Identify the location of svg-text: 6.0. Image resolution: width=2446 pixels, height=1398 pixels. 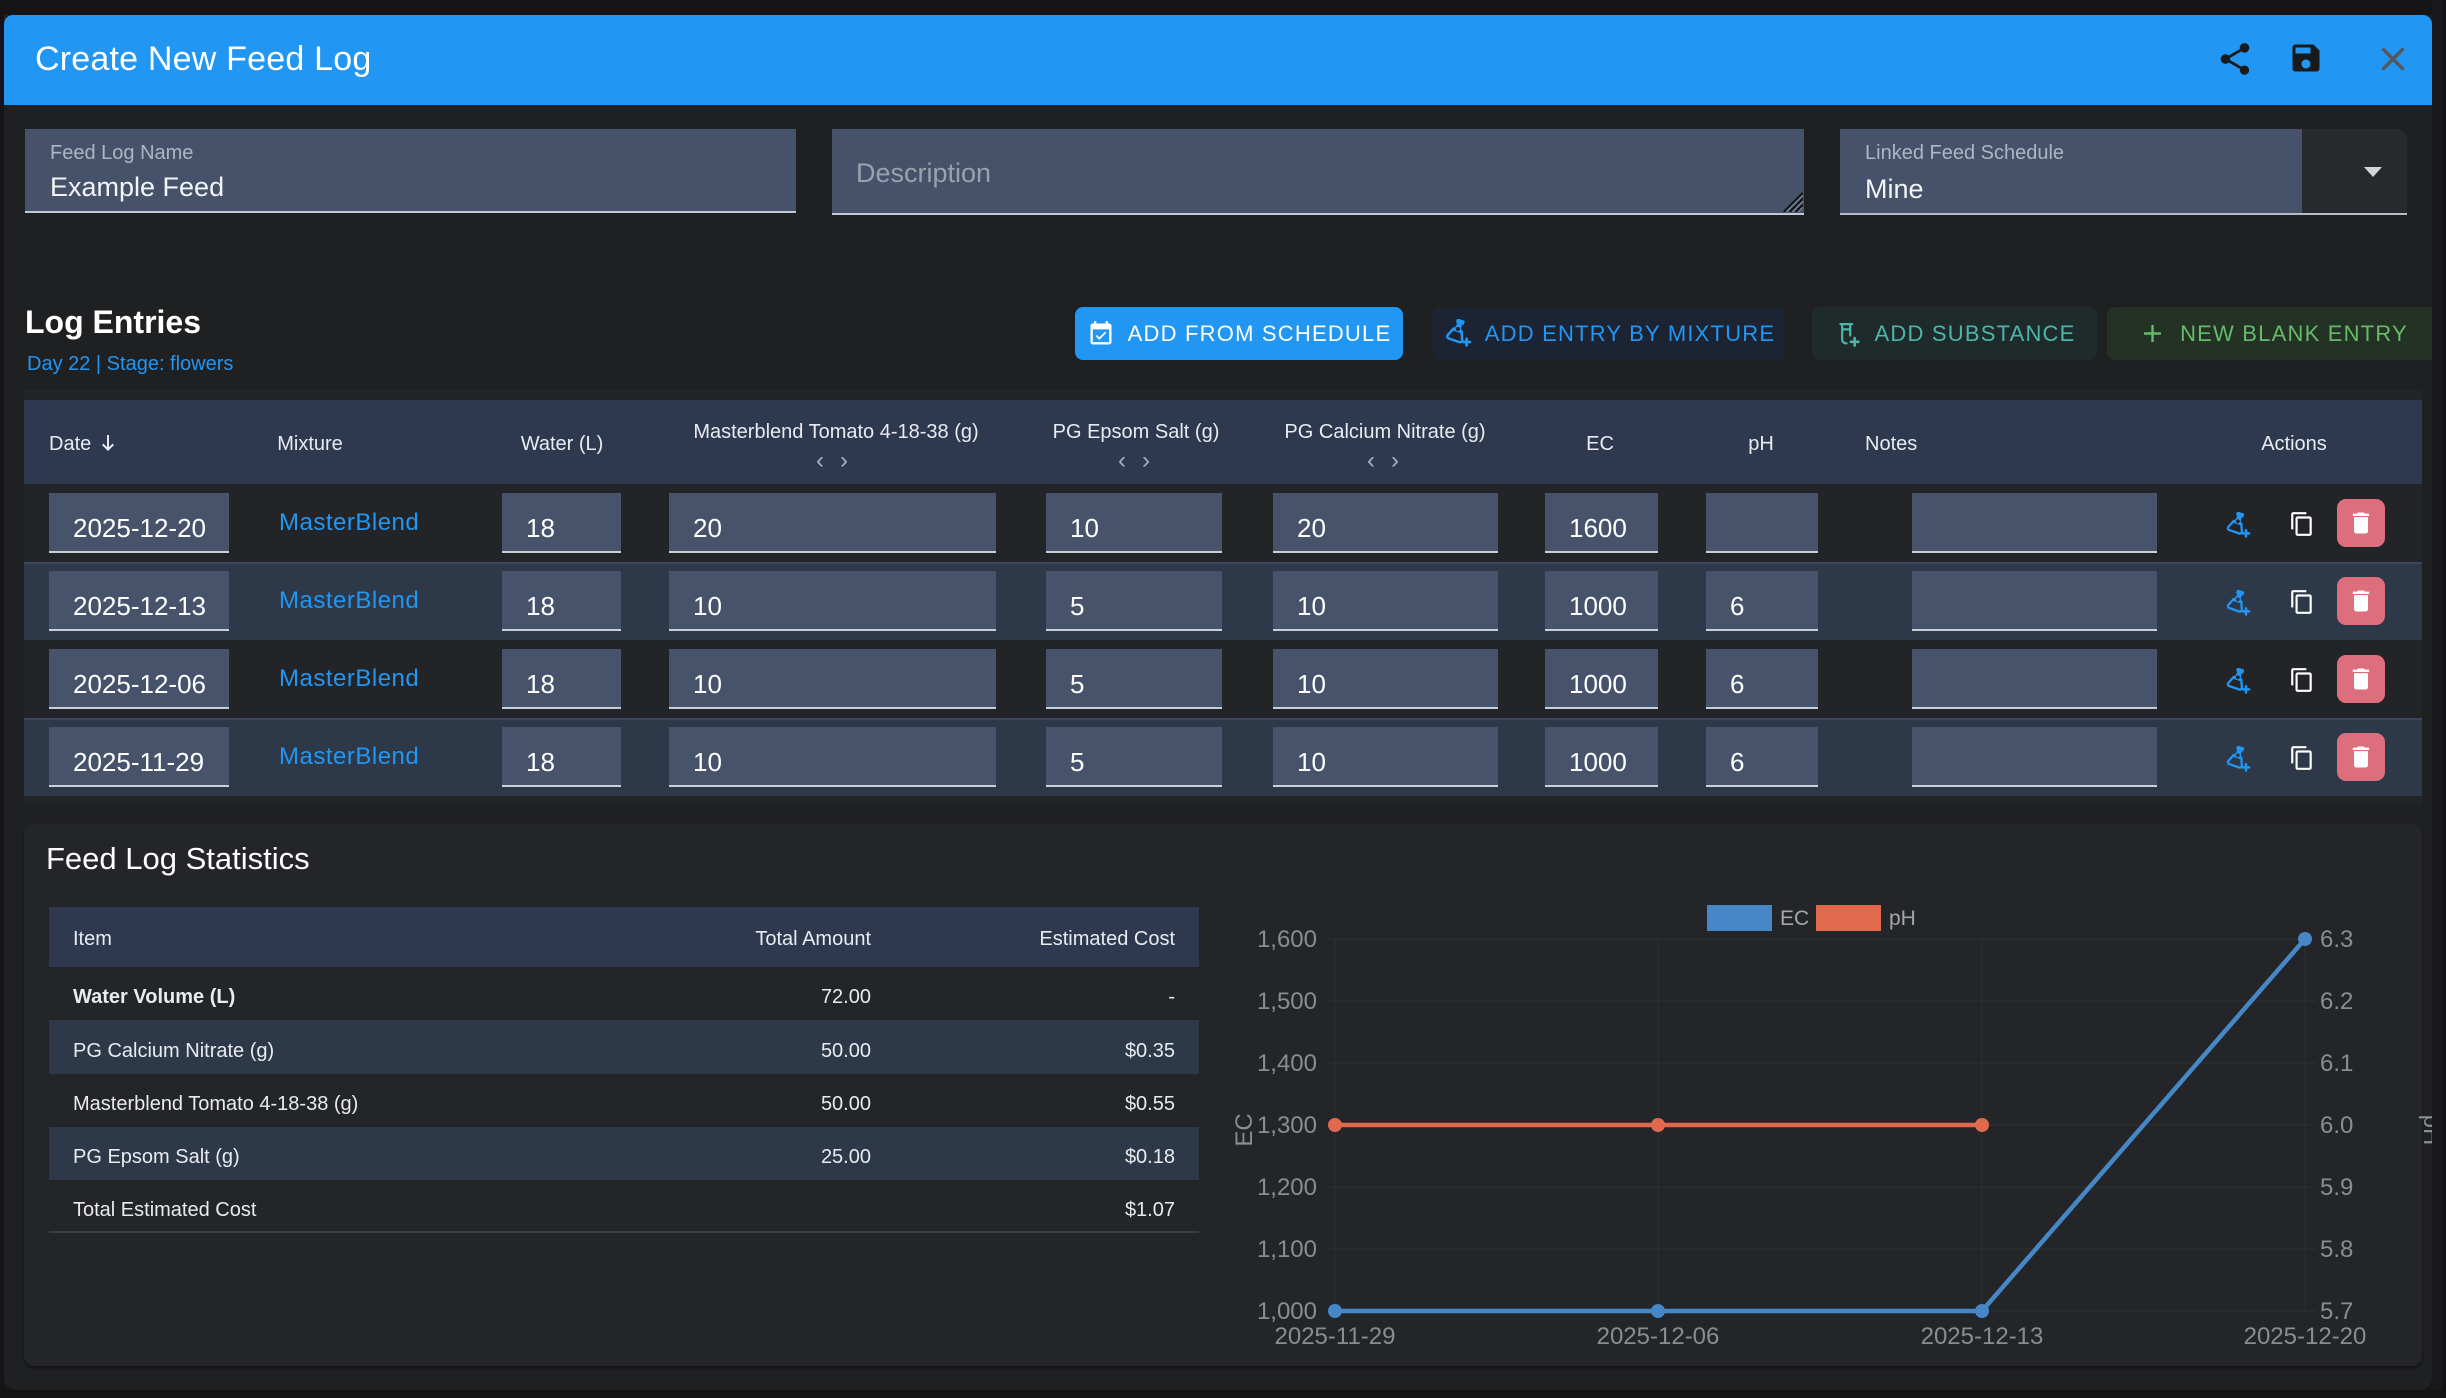
(2336, 1125).